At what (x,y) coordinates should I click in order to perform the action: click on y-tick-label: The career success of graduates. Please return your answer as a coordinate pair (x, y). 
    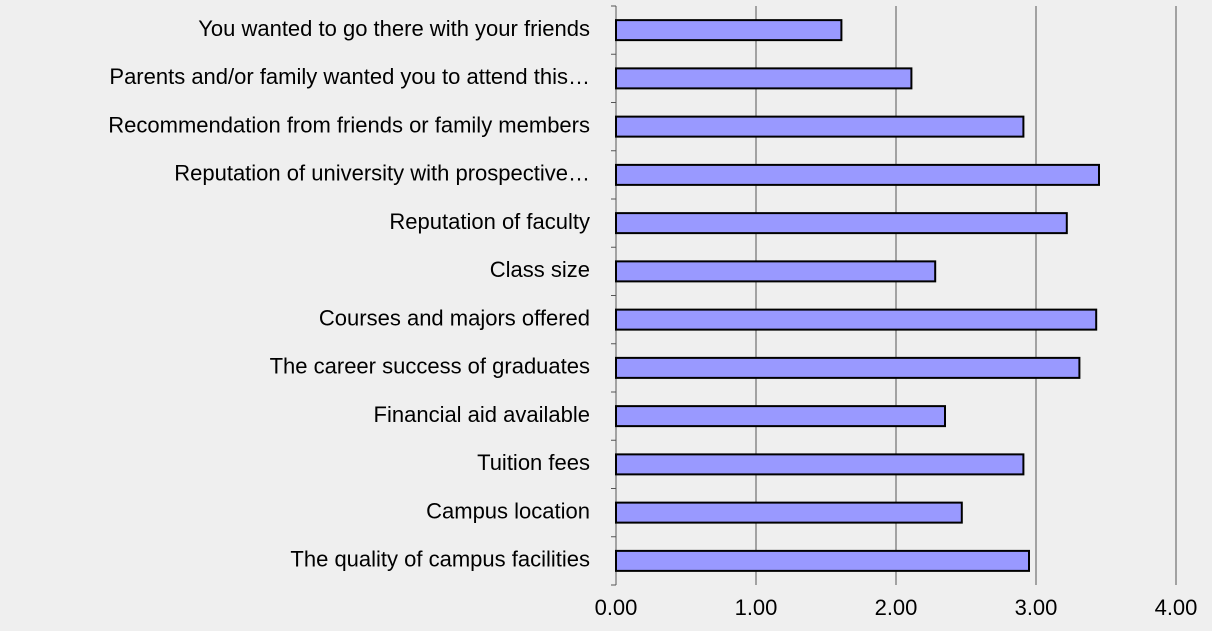
    Looking at the image, I should click on (430, 366).